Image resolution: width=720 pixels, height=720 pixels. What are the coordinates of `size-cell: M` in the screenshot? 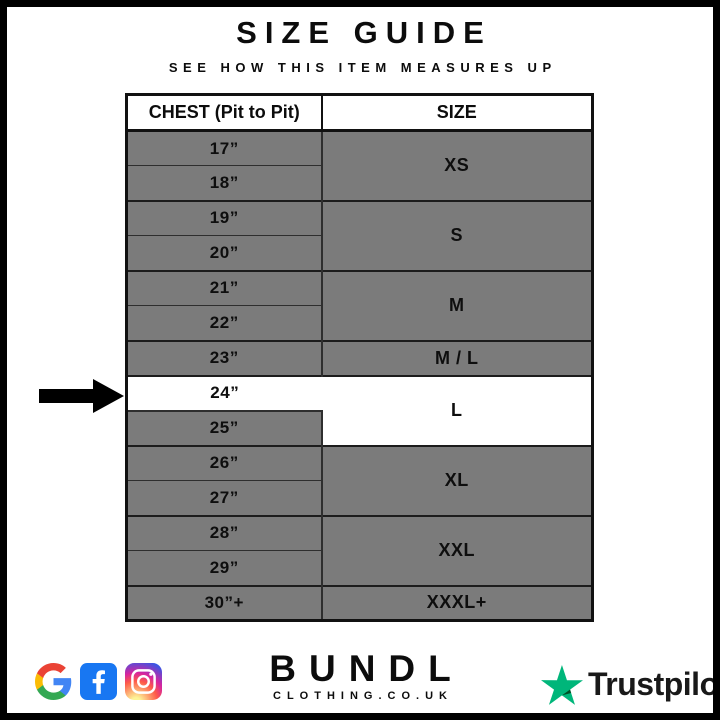 It's located at (457, 305).